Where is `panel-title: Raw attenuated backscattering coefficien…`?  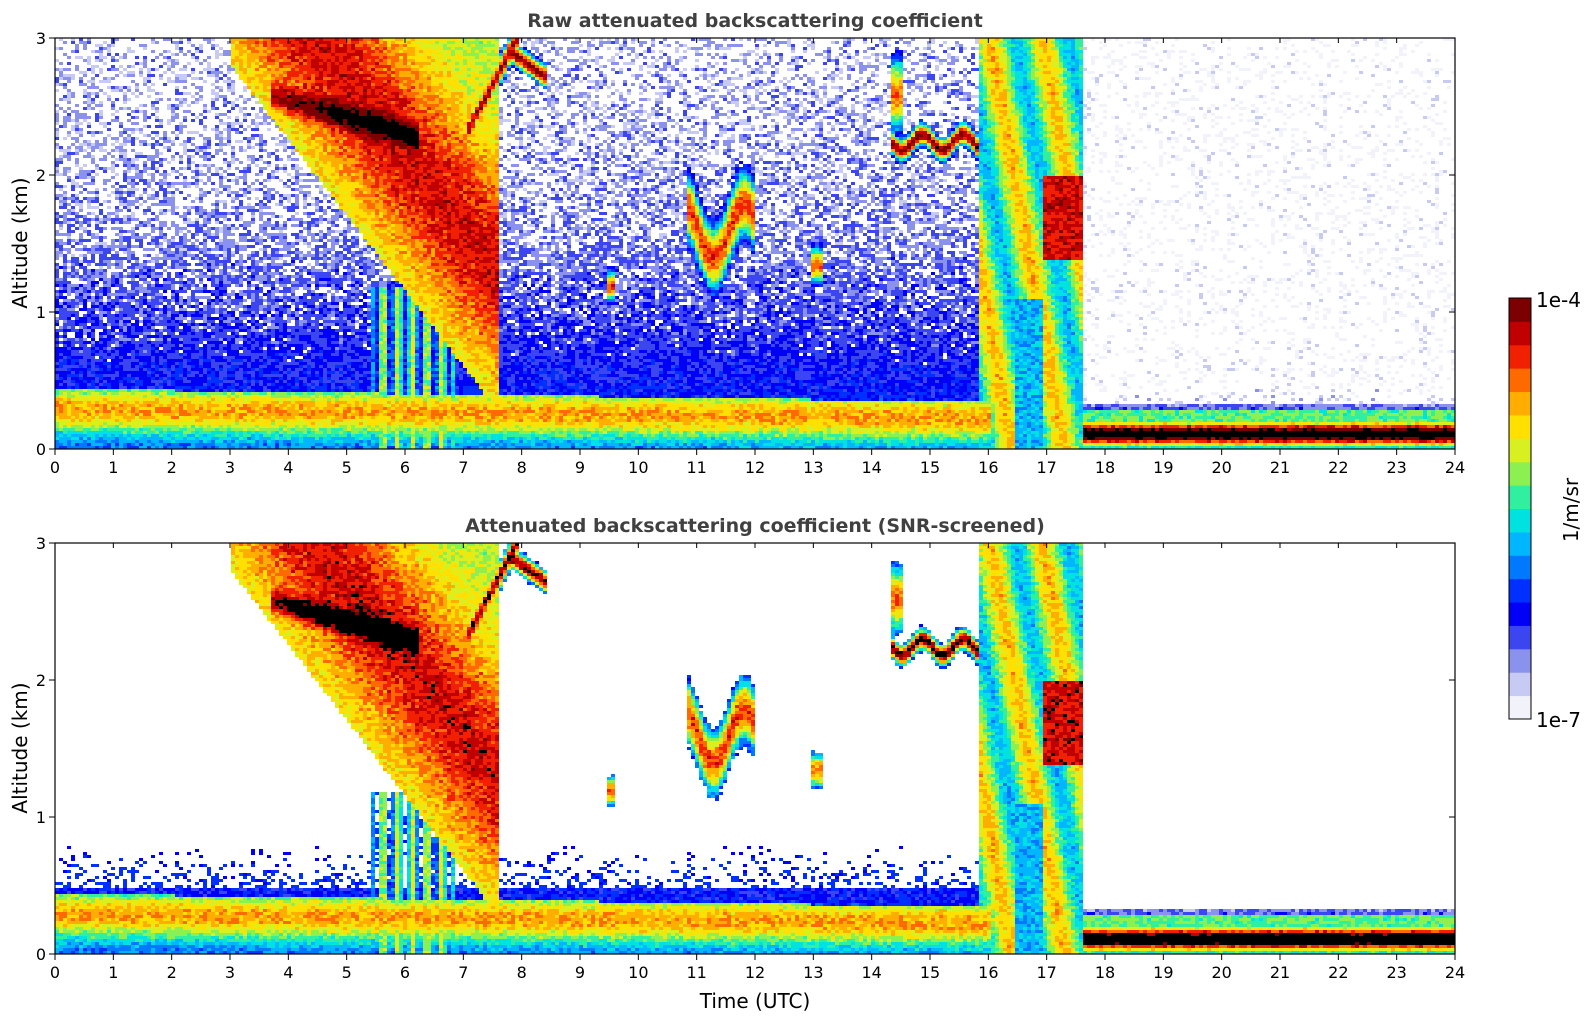 panel-title: Raw attenuated backscattering coefficien… is located at coordinates (755, 21).